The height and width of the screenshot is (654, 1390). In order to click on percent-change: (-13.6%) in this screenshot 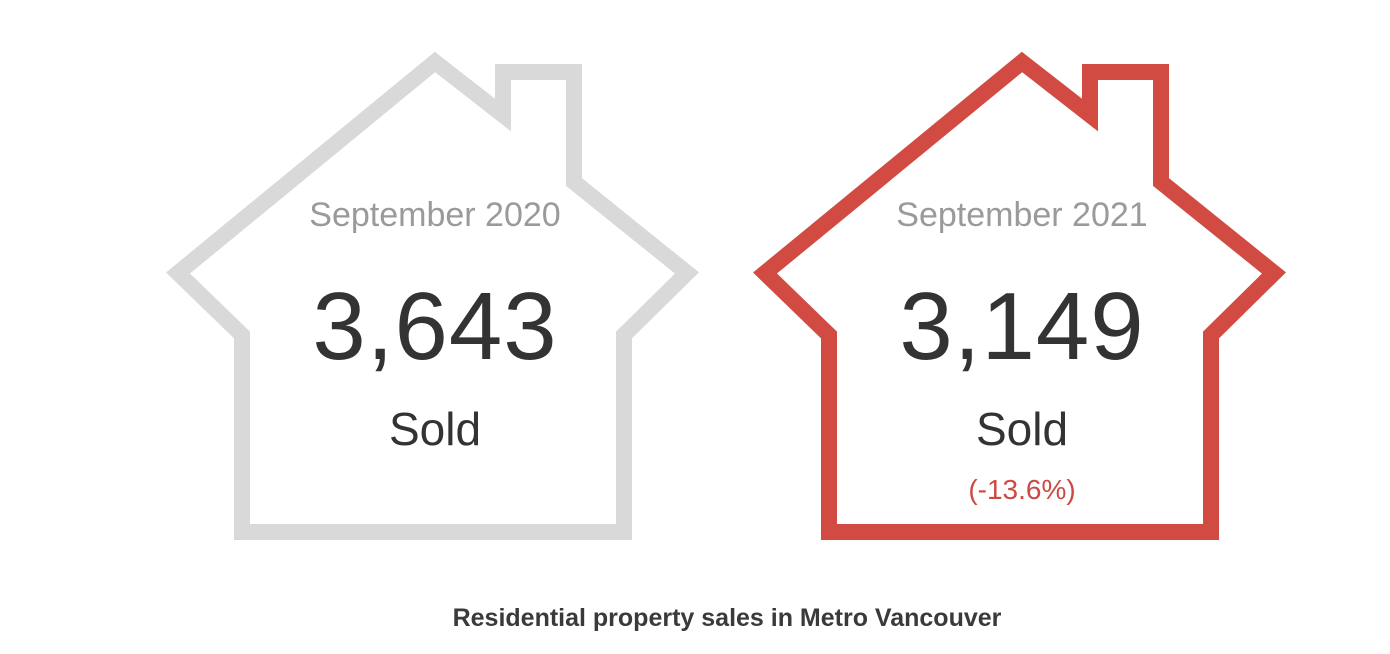, I will do `click(1022, 489)`.